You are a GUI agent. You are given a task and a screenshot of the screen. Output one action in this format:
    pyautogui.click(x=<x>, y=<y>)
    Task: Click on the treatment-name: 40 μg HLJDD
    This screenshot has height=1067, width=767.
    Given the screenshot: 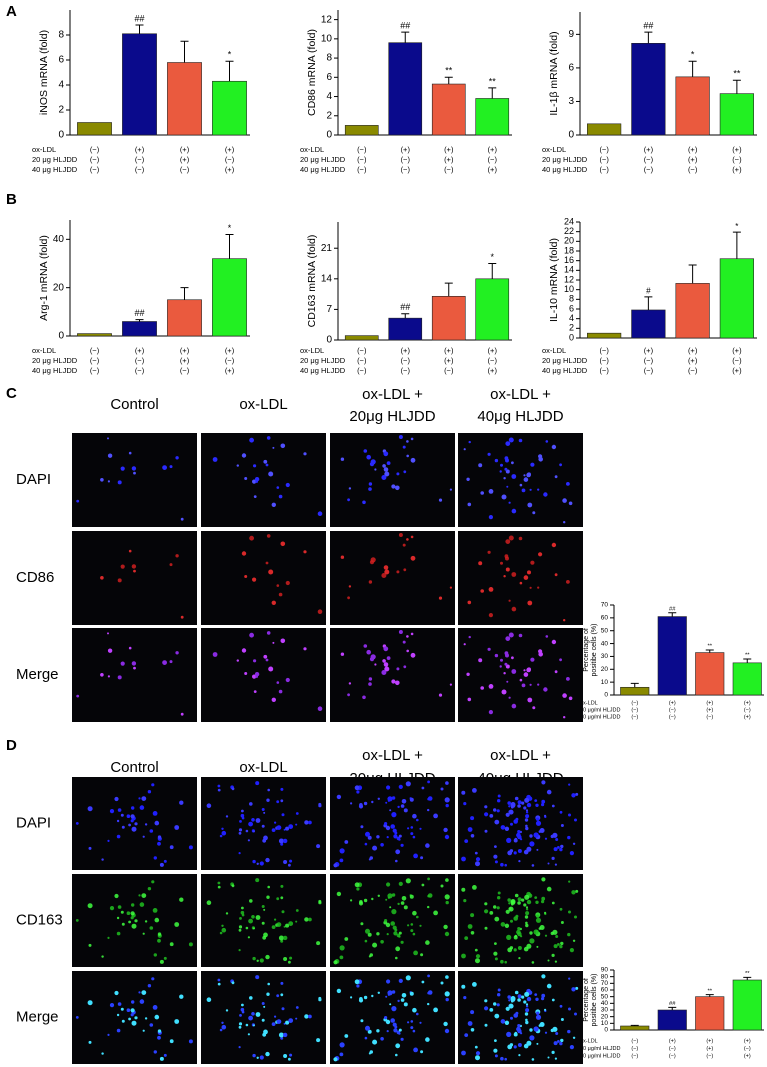 What is the action you would take?
    pyautogui.click(x=565, y=370)
    